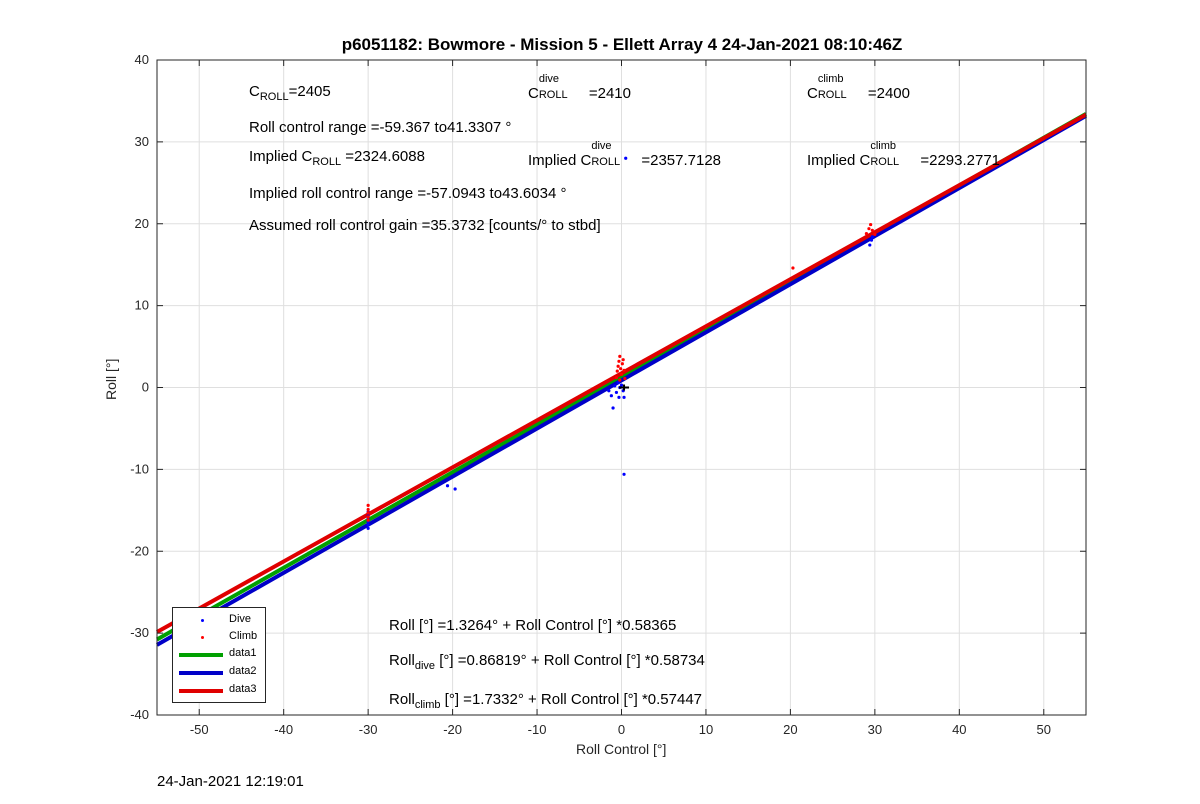  What do you see at coordinates (452, 729) in the screenshot?
I see `x-tick-label: -20` at bounding box center [452, 729].